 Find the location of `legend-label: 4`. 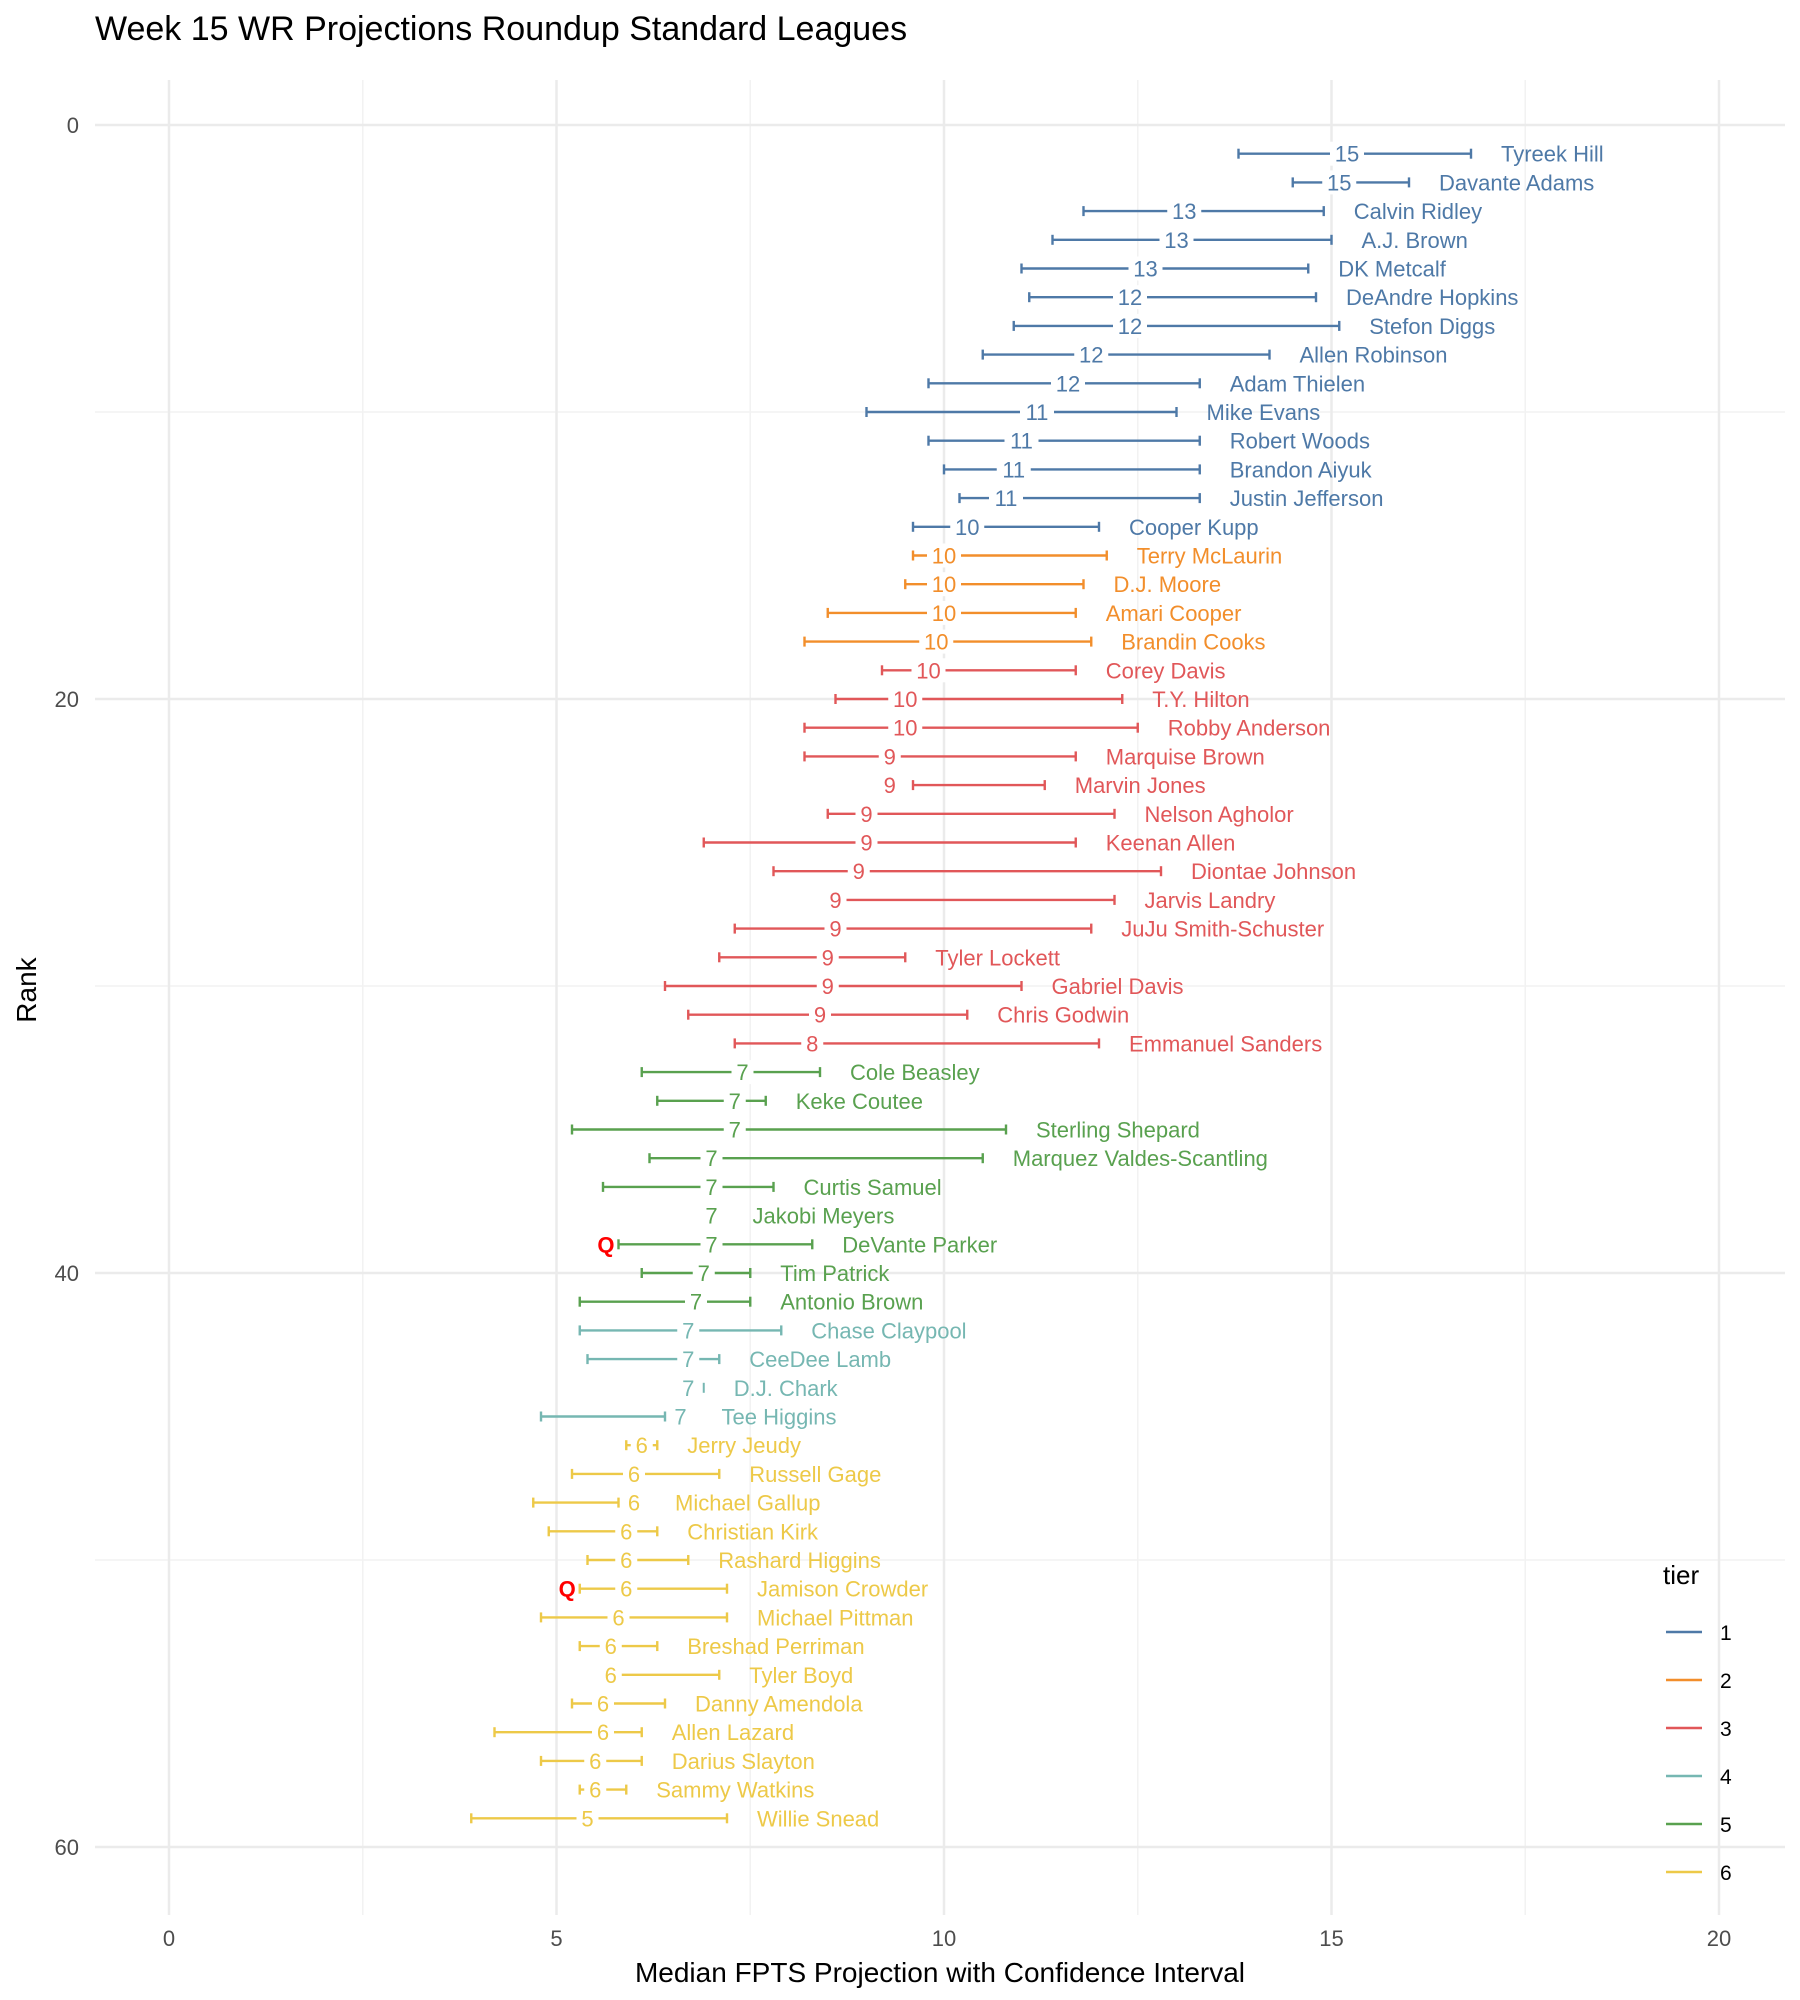

legend-label: 4 is located at coordinates (1726, 1777).